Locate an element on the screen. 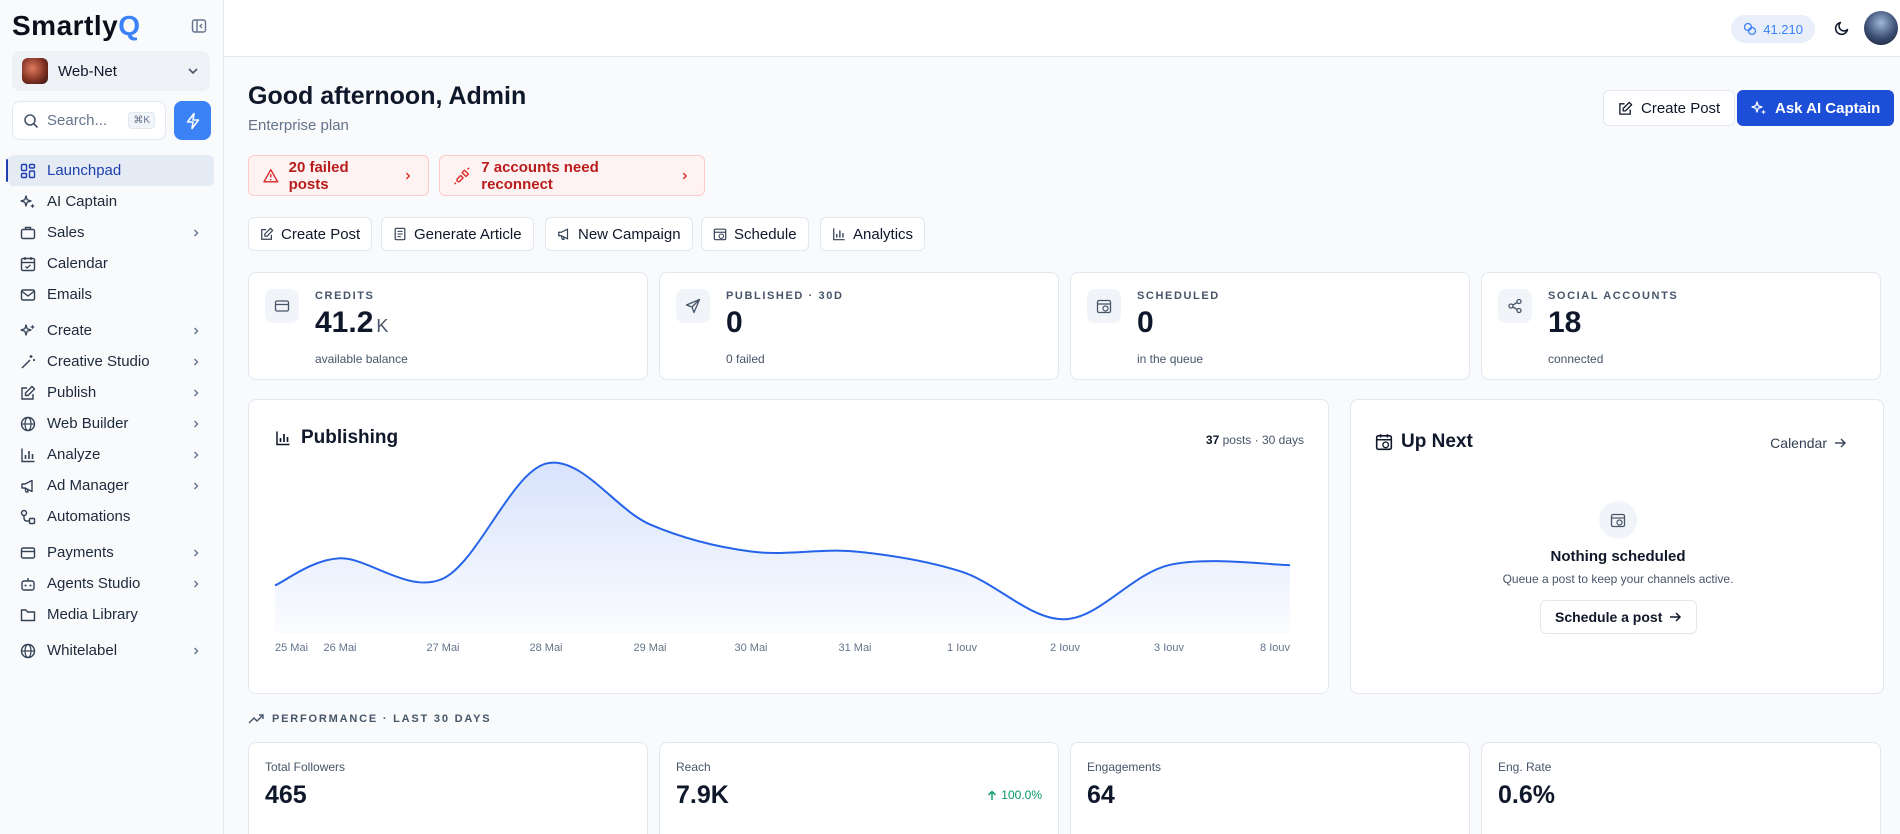  sidebar-item-automations: Automations is located at coordinates (111, 516).